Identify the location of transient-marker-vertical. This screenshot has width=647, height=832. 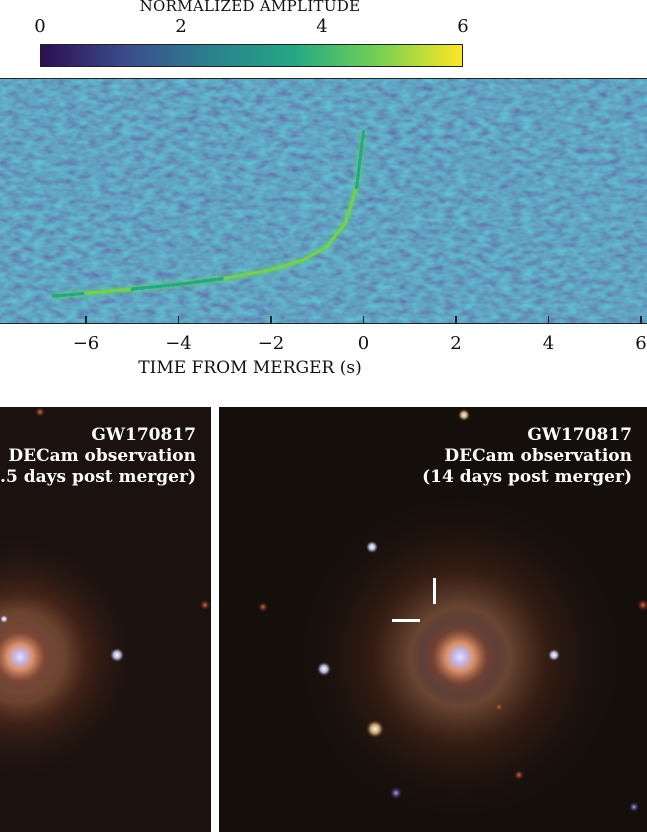
(434, 591).